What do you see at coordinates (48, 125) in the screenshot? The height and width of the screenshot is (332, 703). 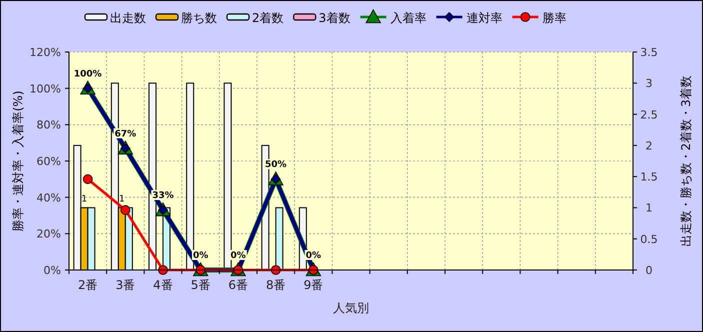 I see `y-tick-label: 80%` at bounding box center [48, 125].